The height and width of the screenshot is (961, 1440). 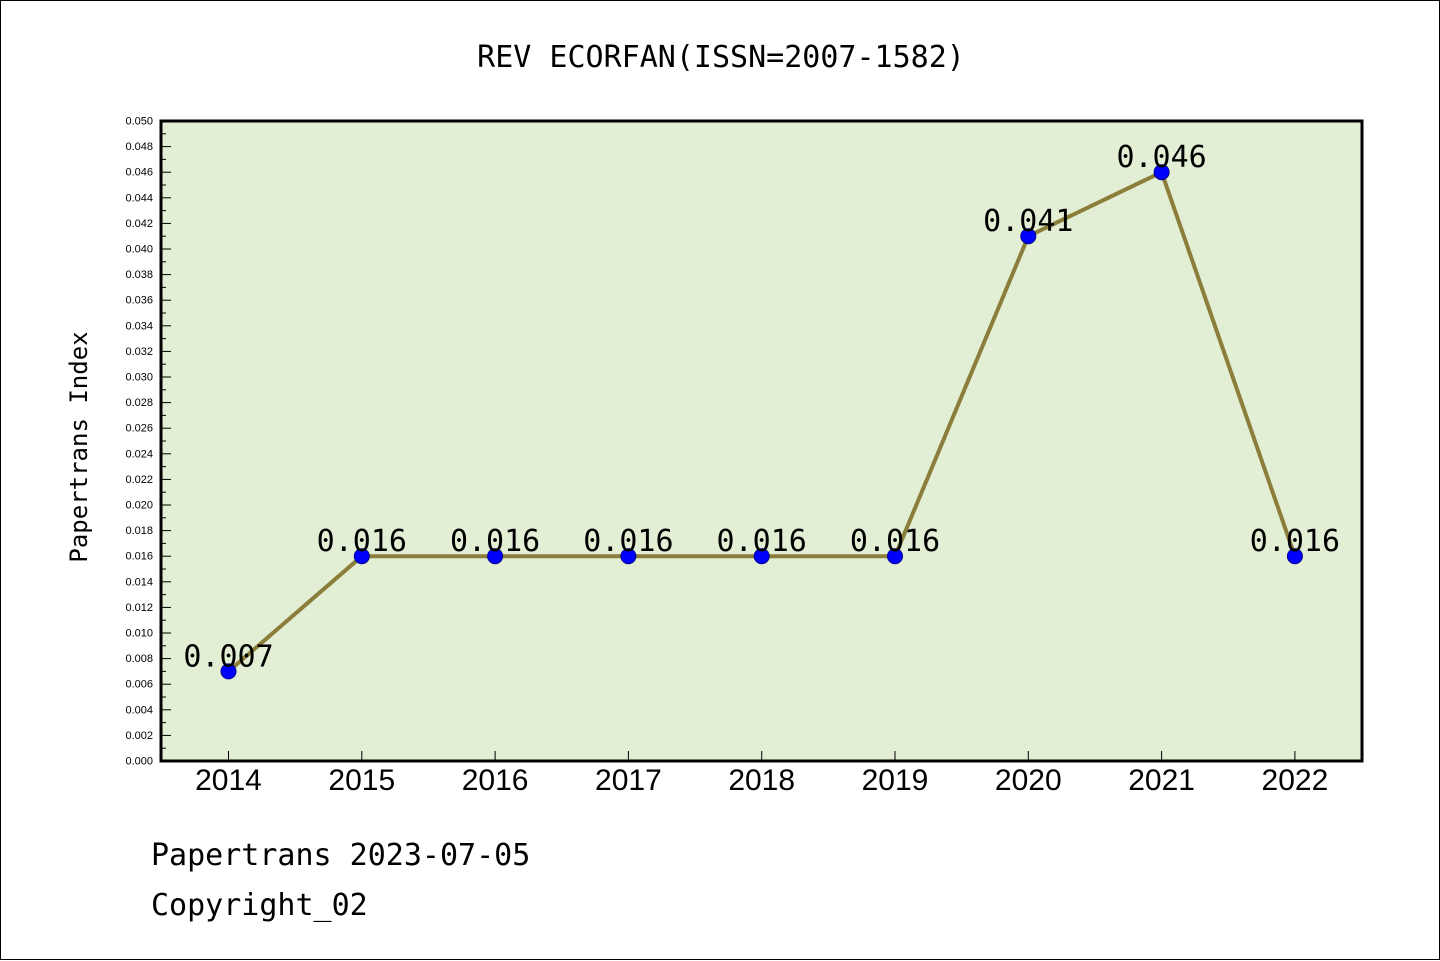 What do you see at coordinates (139, 250) in the screenshot?
I see `y-tick-label: 0.040` at bounding box center [139, 250].